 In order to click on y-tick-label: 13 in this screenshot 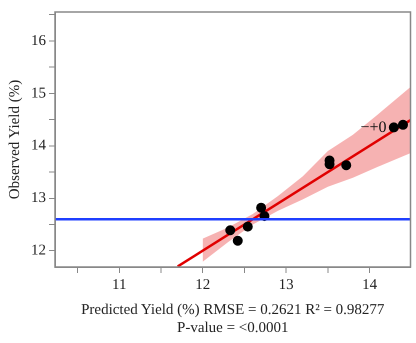, I will do `click(38, 198)`.